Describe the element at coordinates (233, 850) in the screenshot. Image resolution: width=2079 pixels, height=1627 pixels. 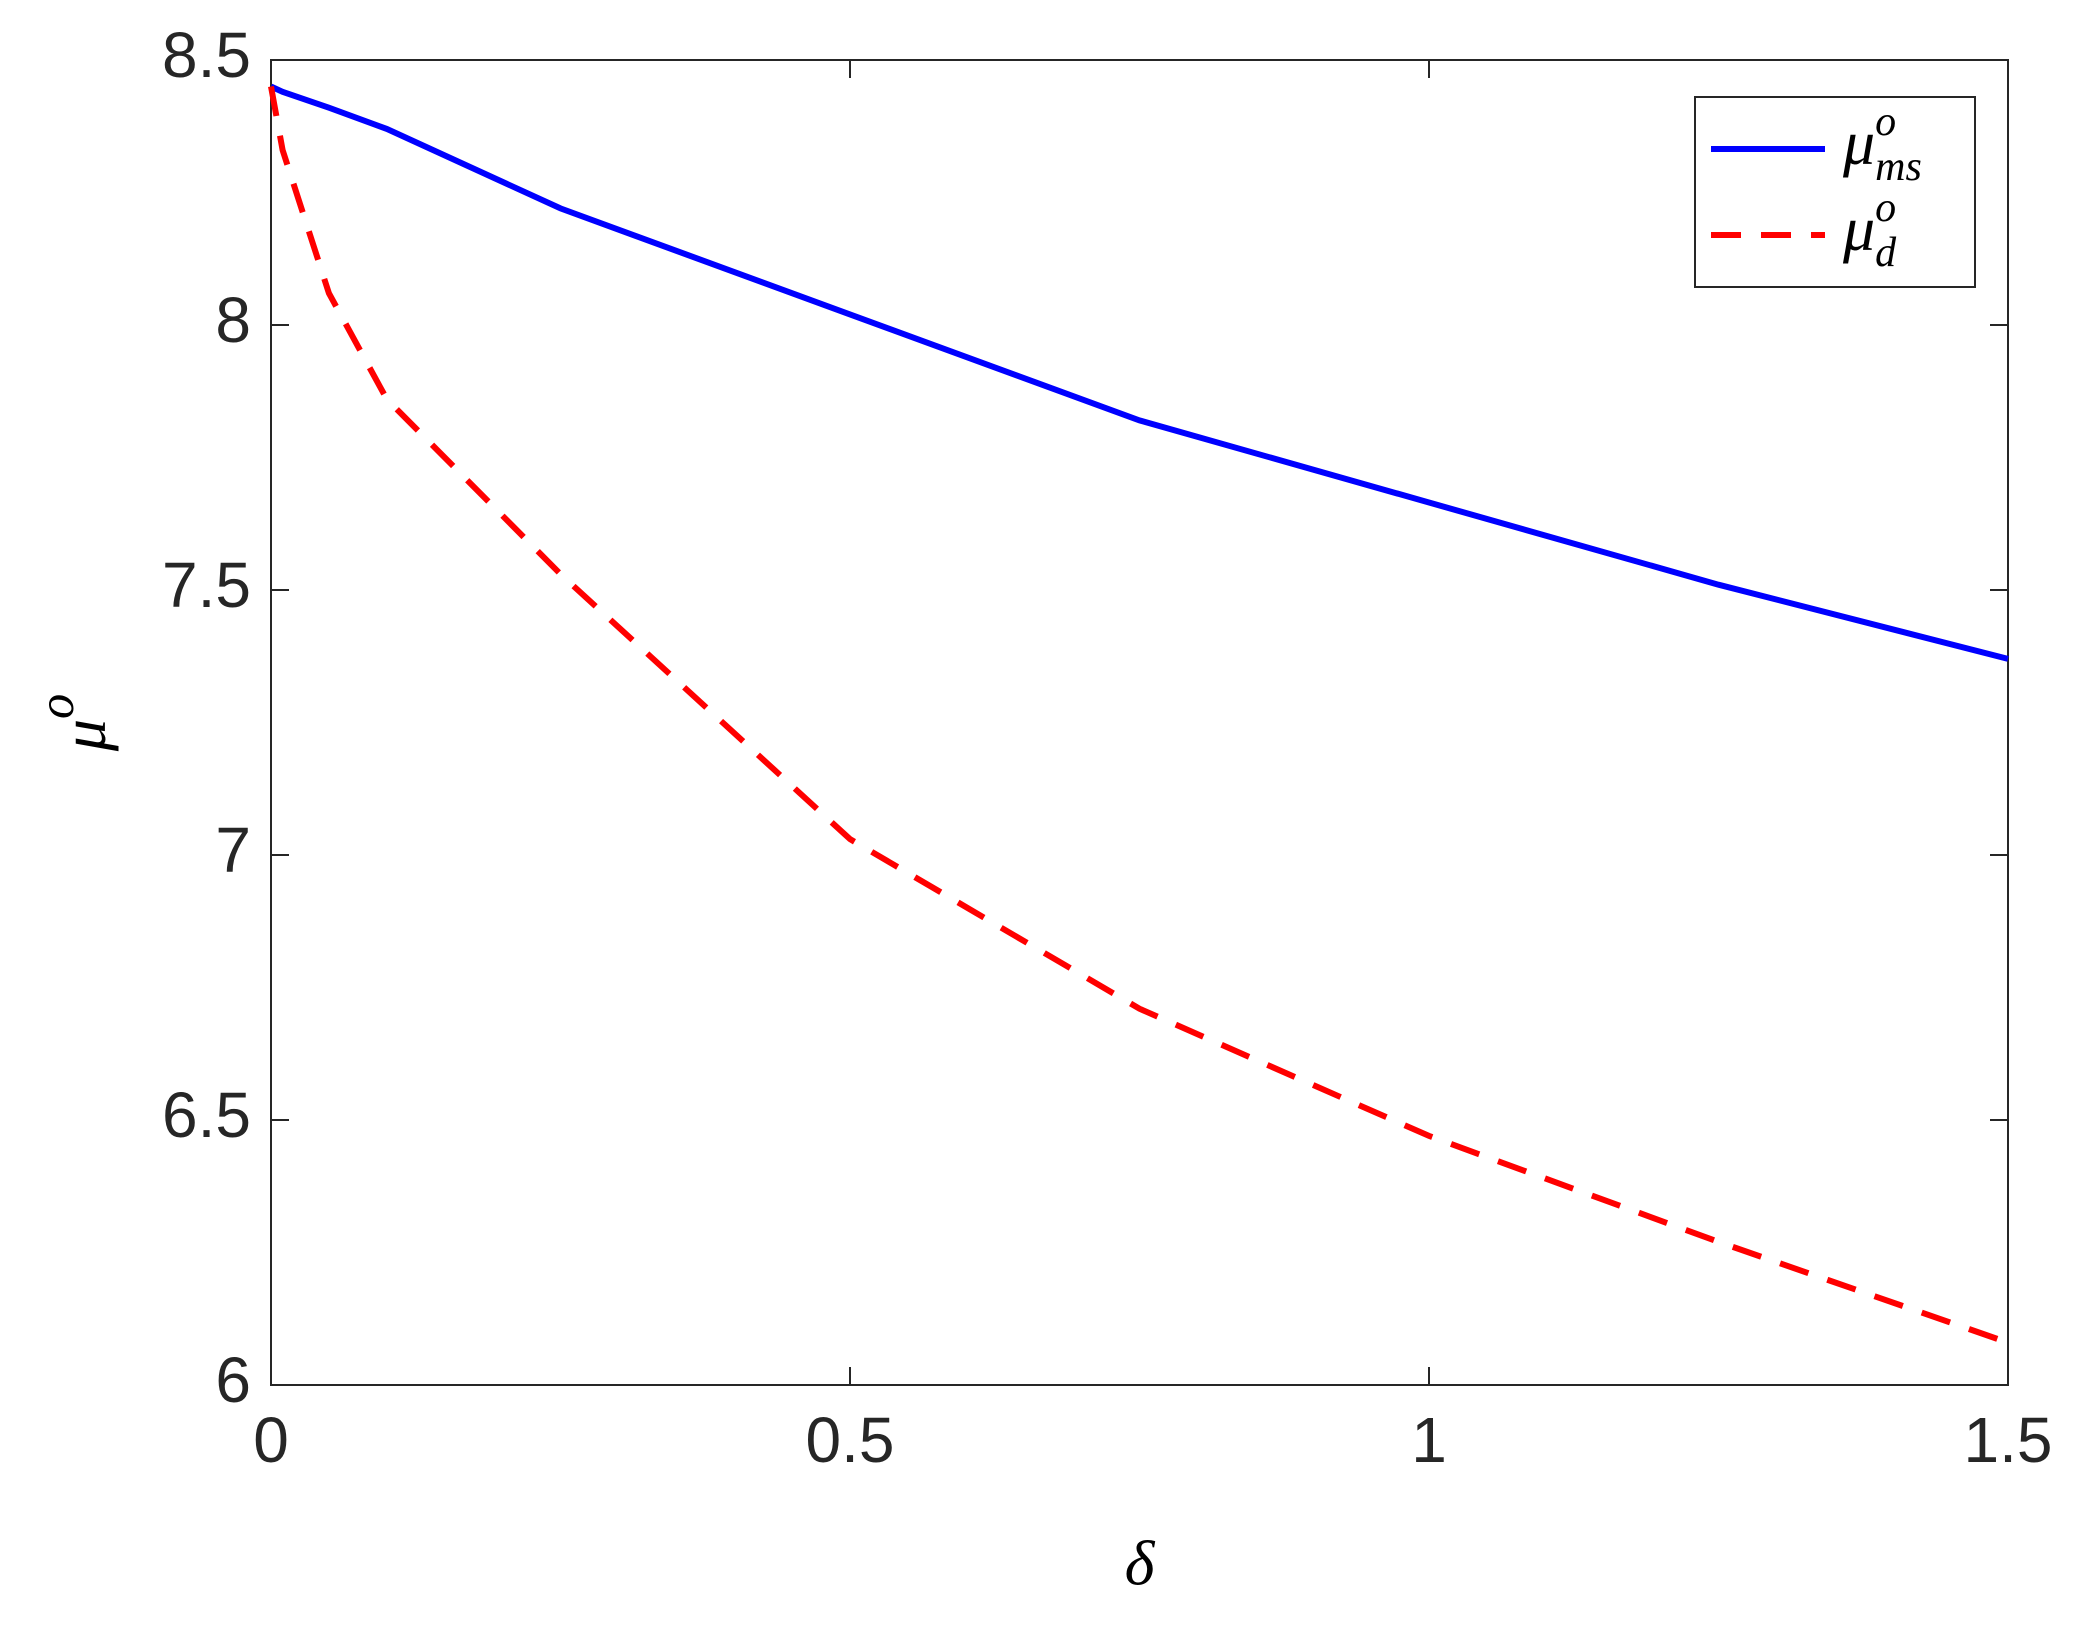
I see `y-tick-label: 7` at that location.